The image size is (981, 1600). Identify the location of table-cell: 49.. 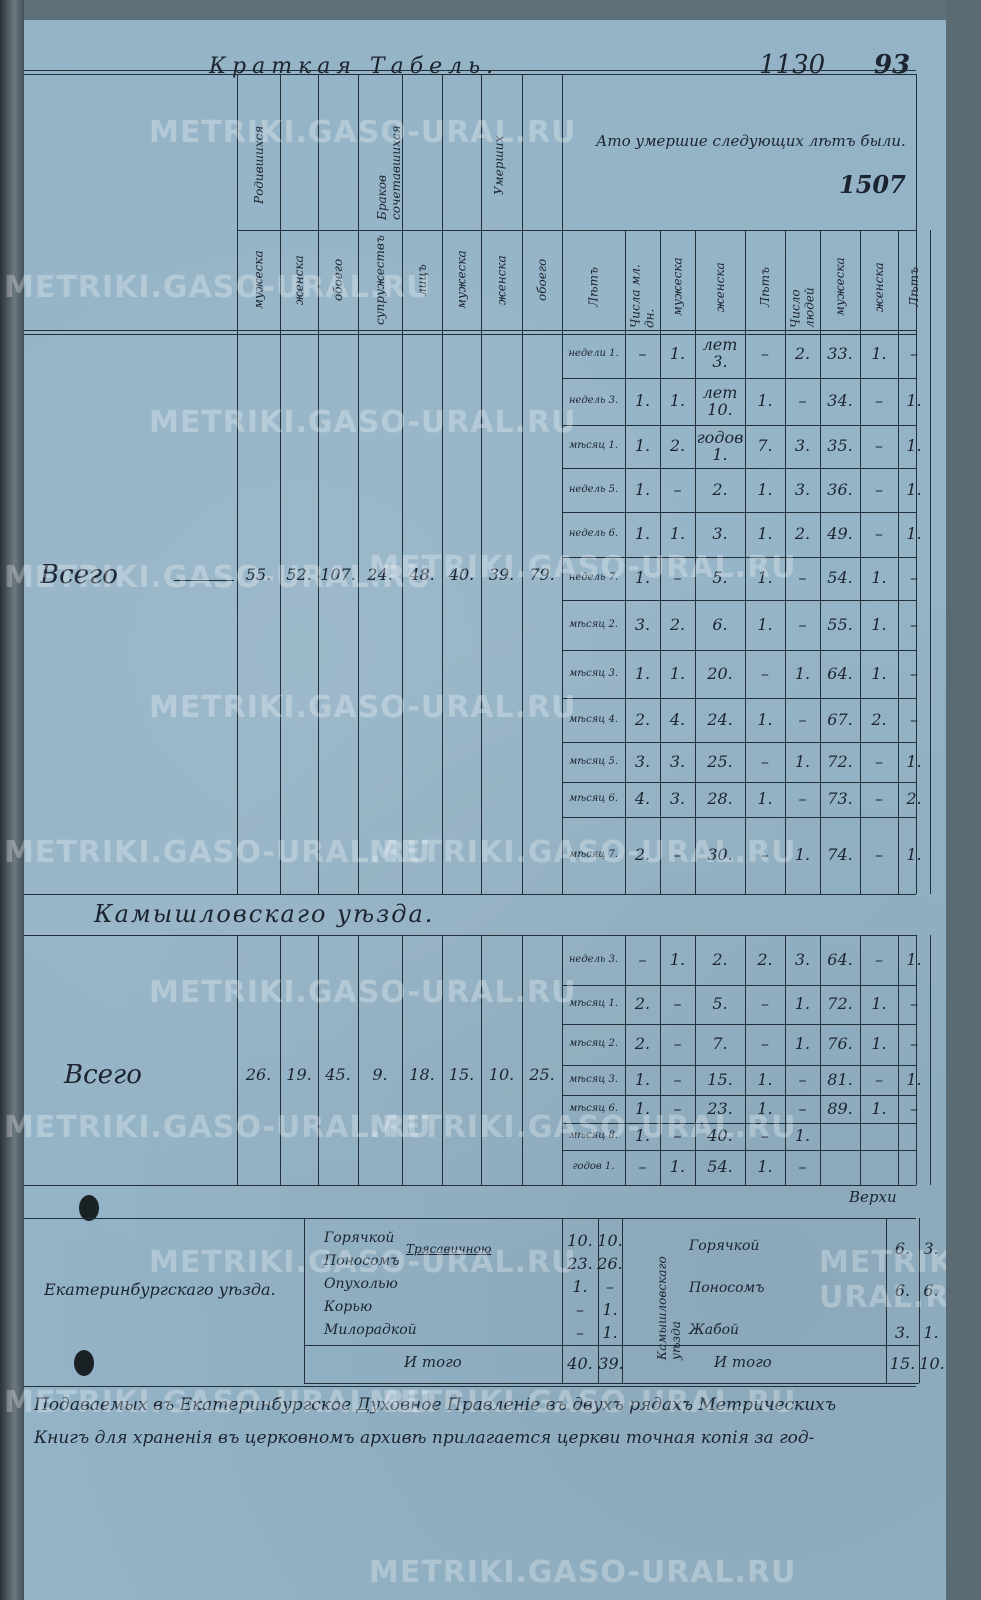
(840, 534).